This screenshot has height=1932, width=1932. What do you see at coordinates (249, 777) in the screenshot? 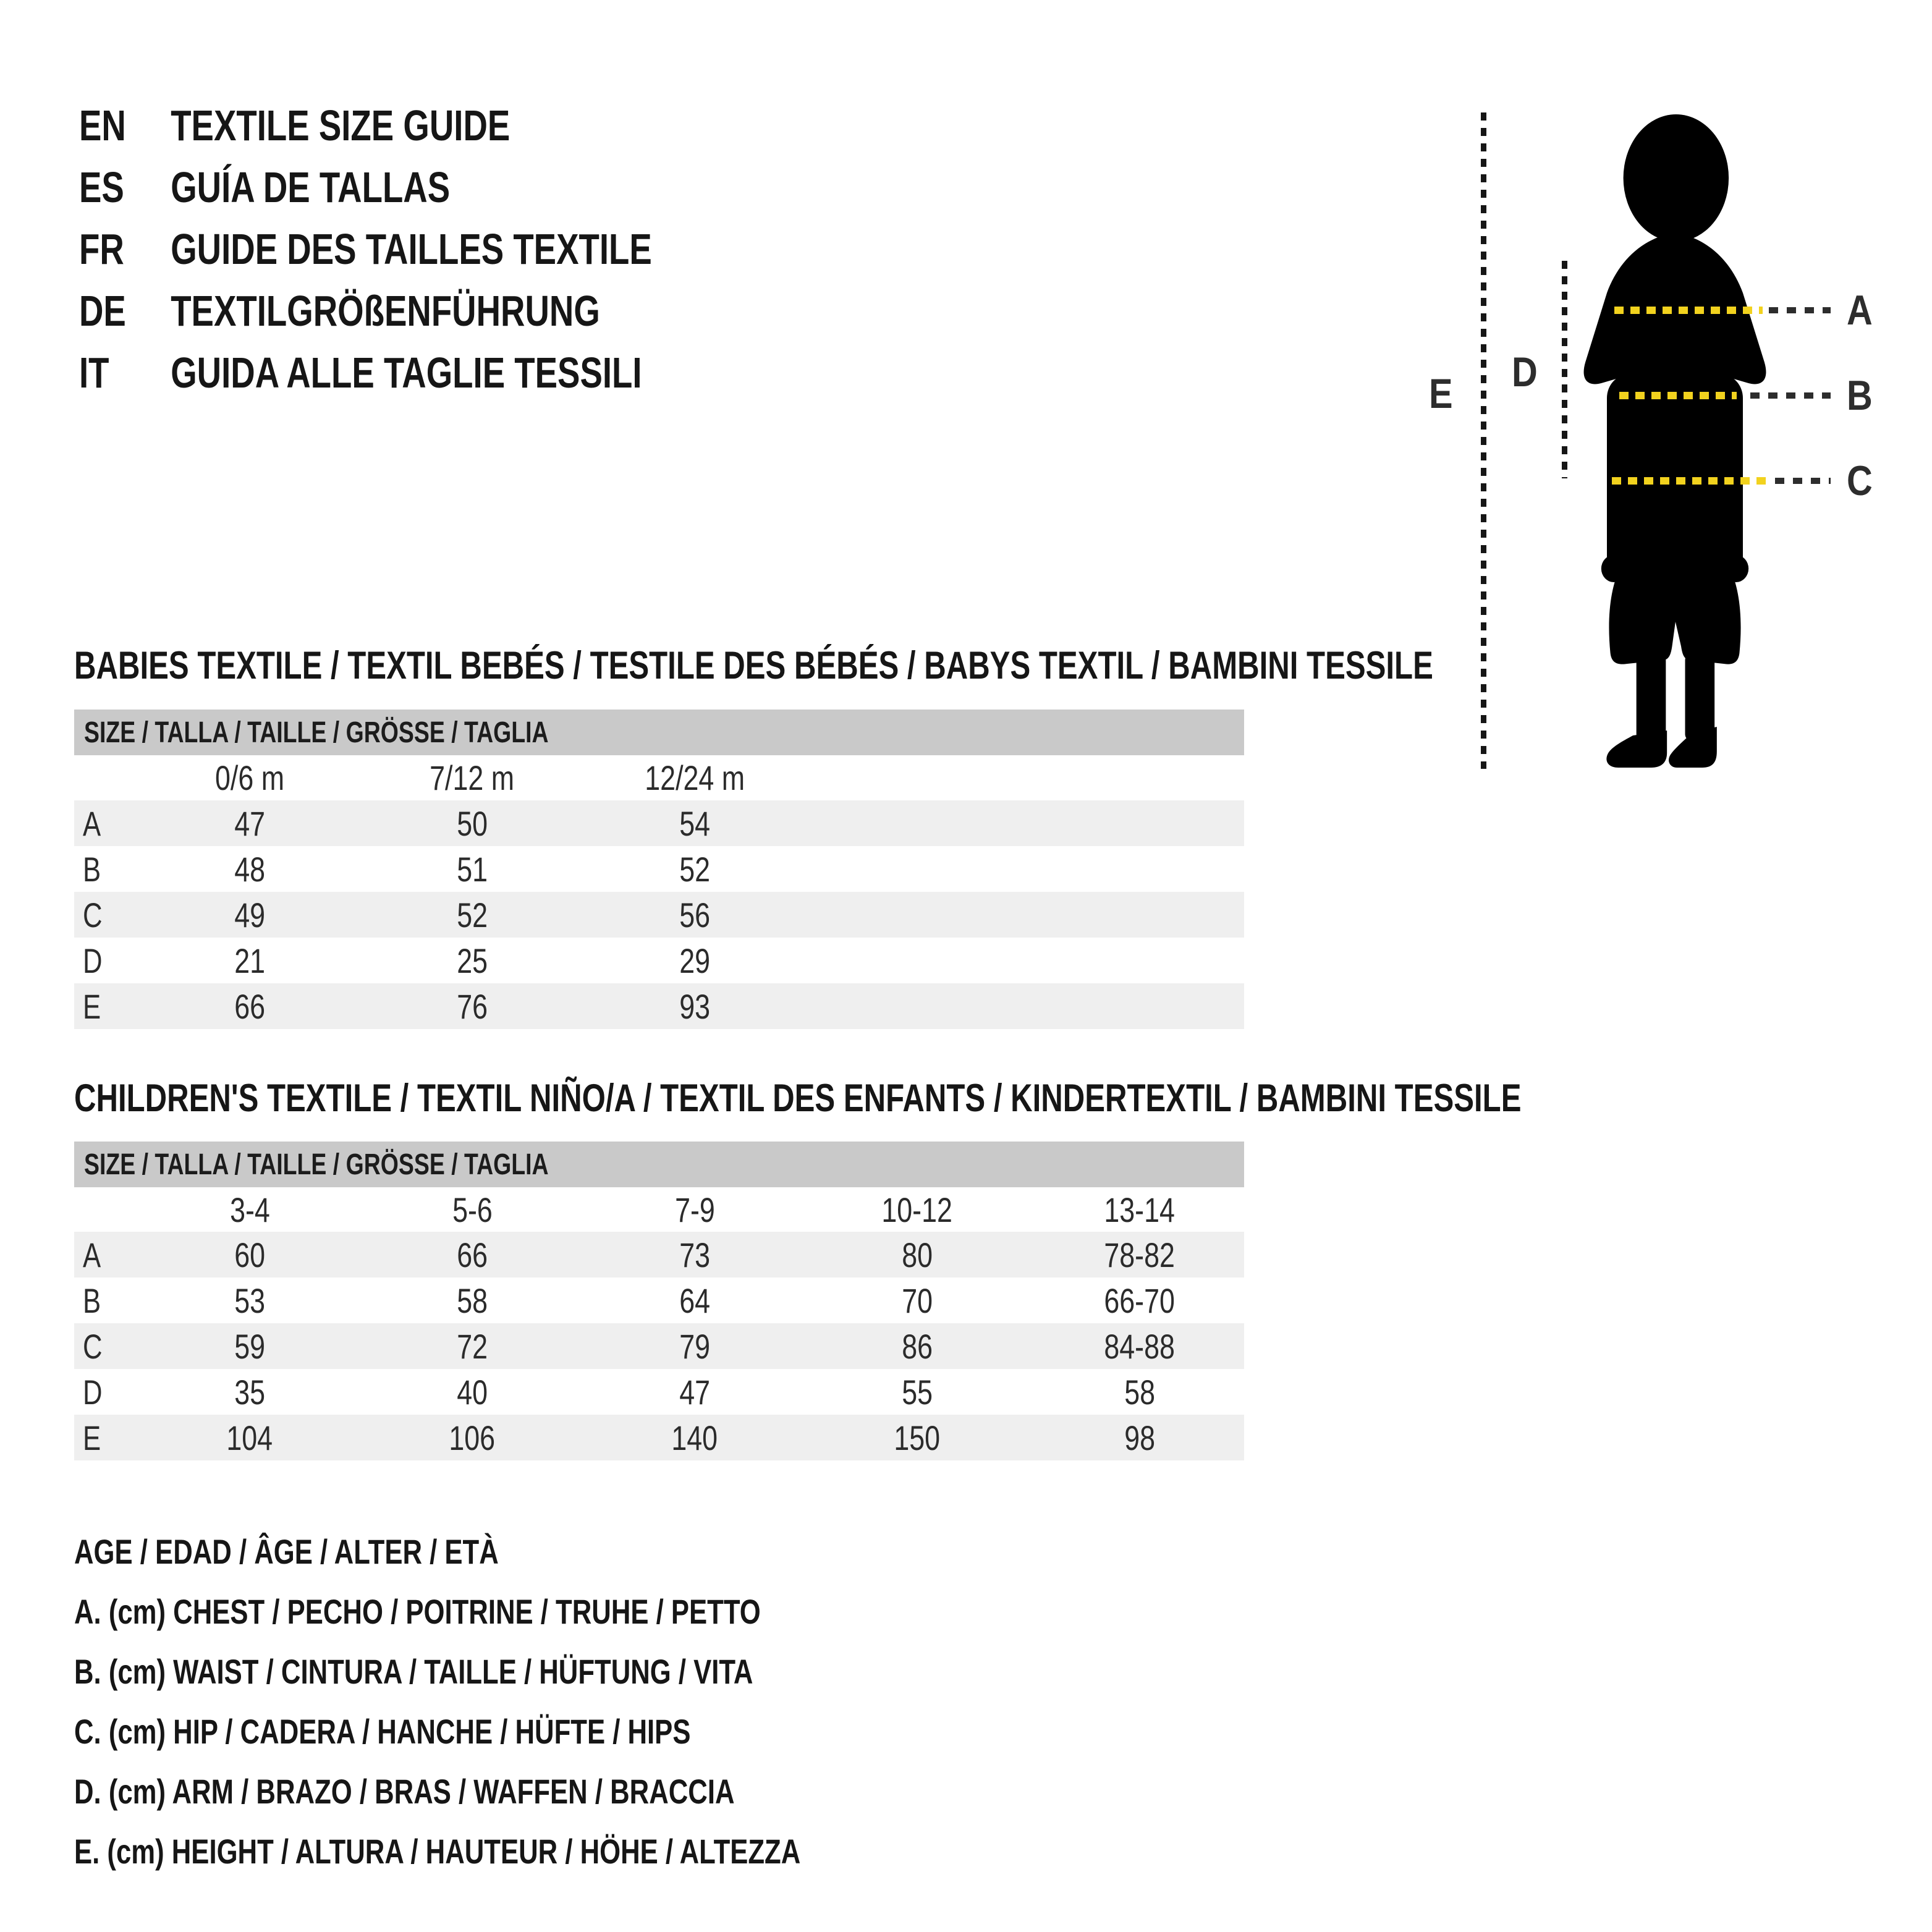
I see `babies-col-0-6m: 0/6 m` at bounding box center [249, 777].